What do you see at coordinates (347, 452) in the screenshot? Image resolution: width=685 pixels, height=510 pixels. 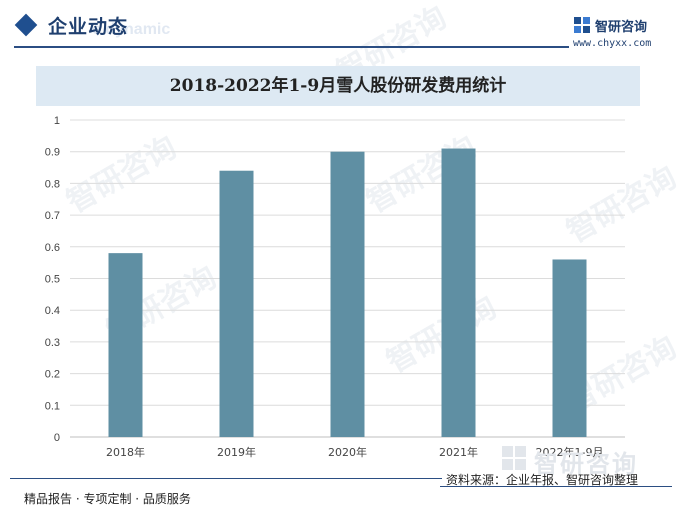 I see `x-tick-label: 2020年` at bounding box center [347, 452].